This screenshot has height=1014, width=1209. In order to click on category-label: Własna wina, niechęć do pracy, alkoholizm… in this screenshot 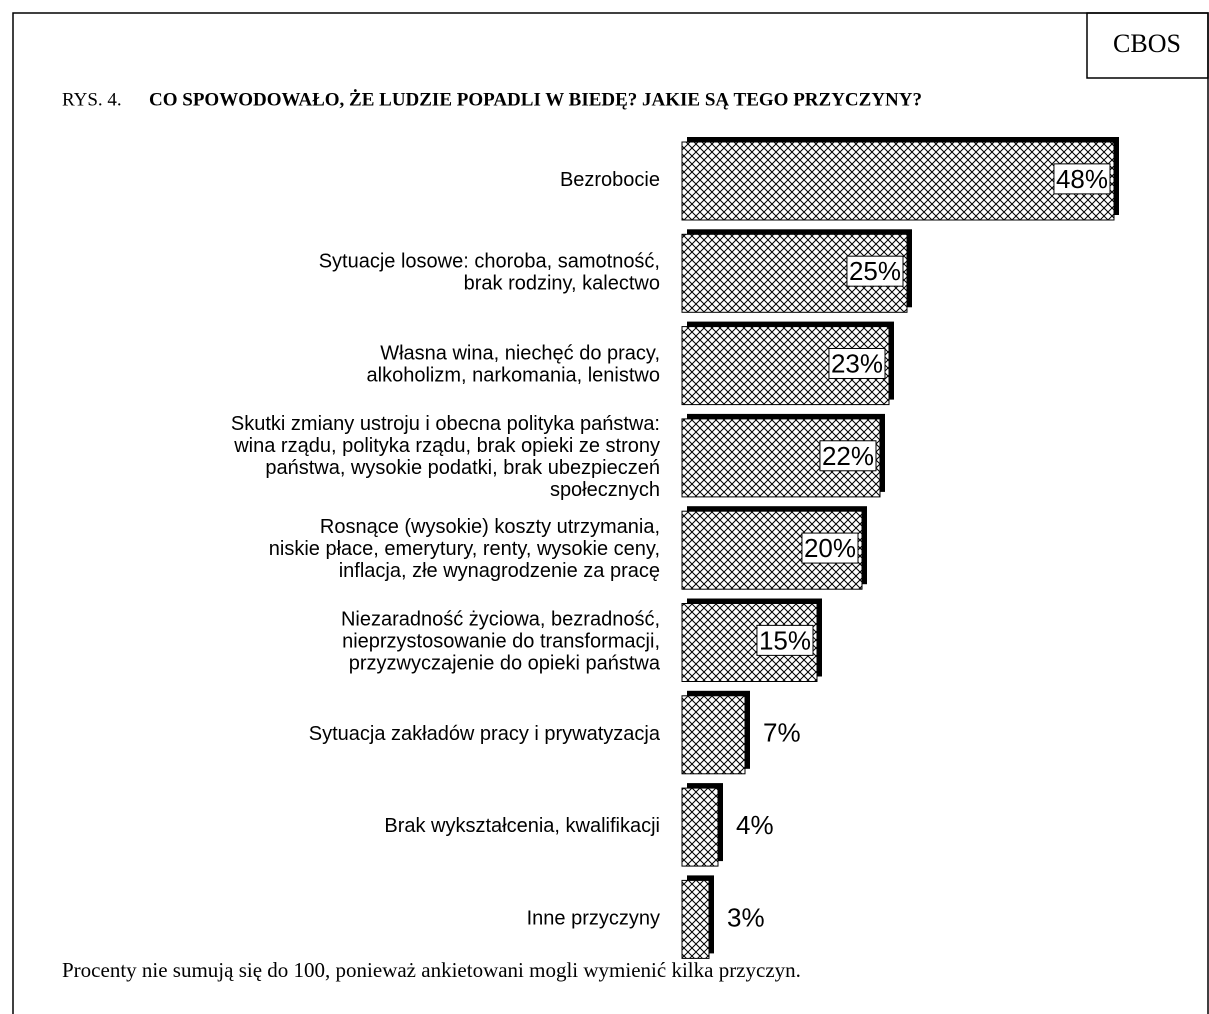, I will do `click(513, 365)`.